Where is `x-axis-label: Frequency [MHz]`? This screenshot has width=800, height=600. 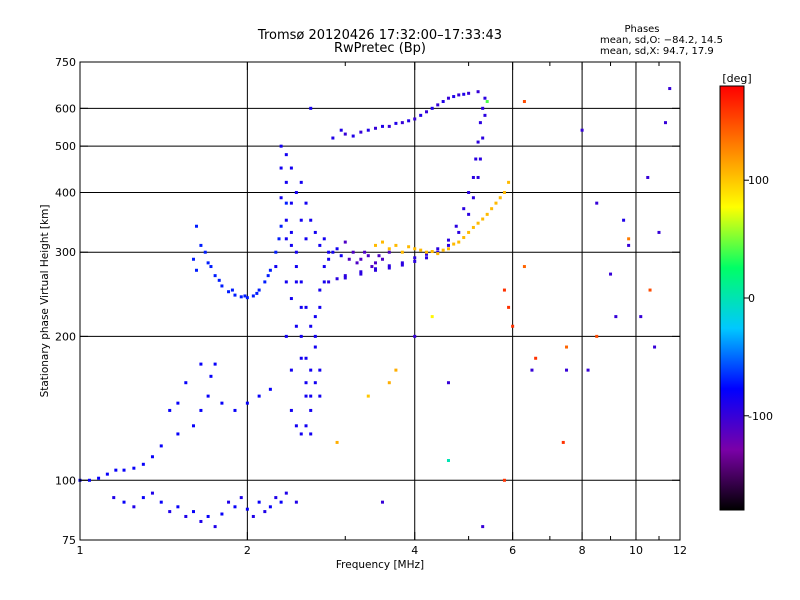 x-axis-label: Frequency [MHz] is located at coordinates (380, 565).